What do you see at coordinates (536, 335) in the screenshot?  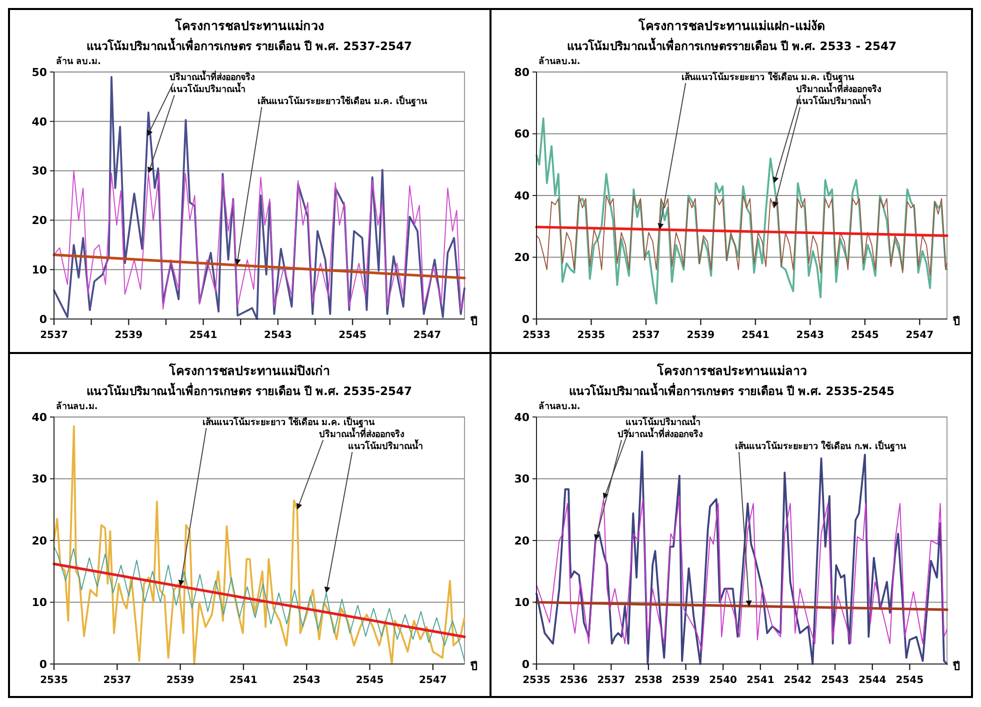 I see `x-tick-label: 2533` at bounding box center [536, 335].